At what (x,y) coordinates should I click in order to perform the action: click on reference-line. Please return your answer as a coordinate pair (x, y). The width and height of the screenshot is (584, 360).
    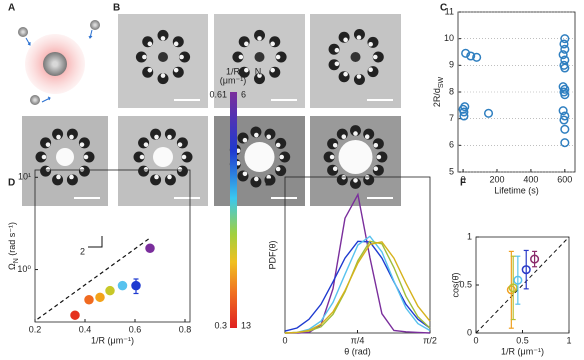
    Looking at the image, I should click on (522, 285).